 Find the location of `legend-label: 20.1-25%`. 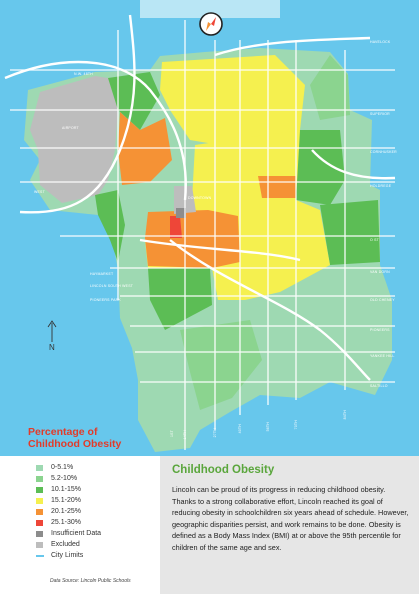

legend-label: 20.1-25% is located at coordinates (66, 511).